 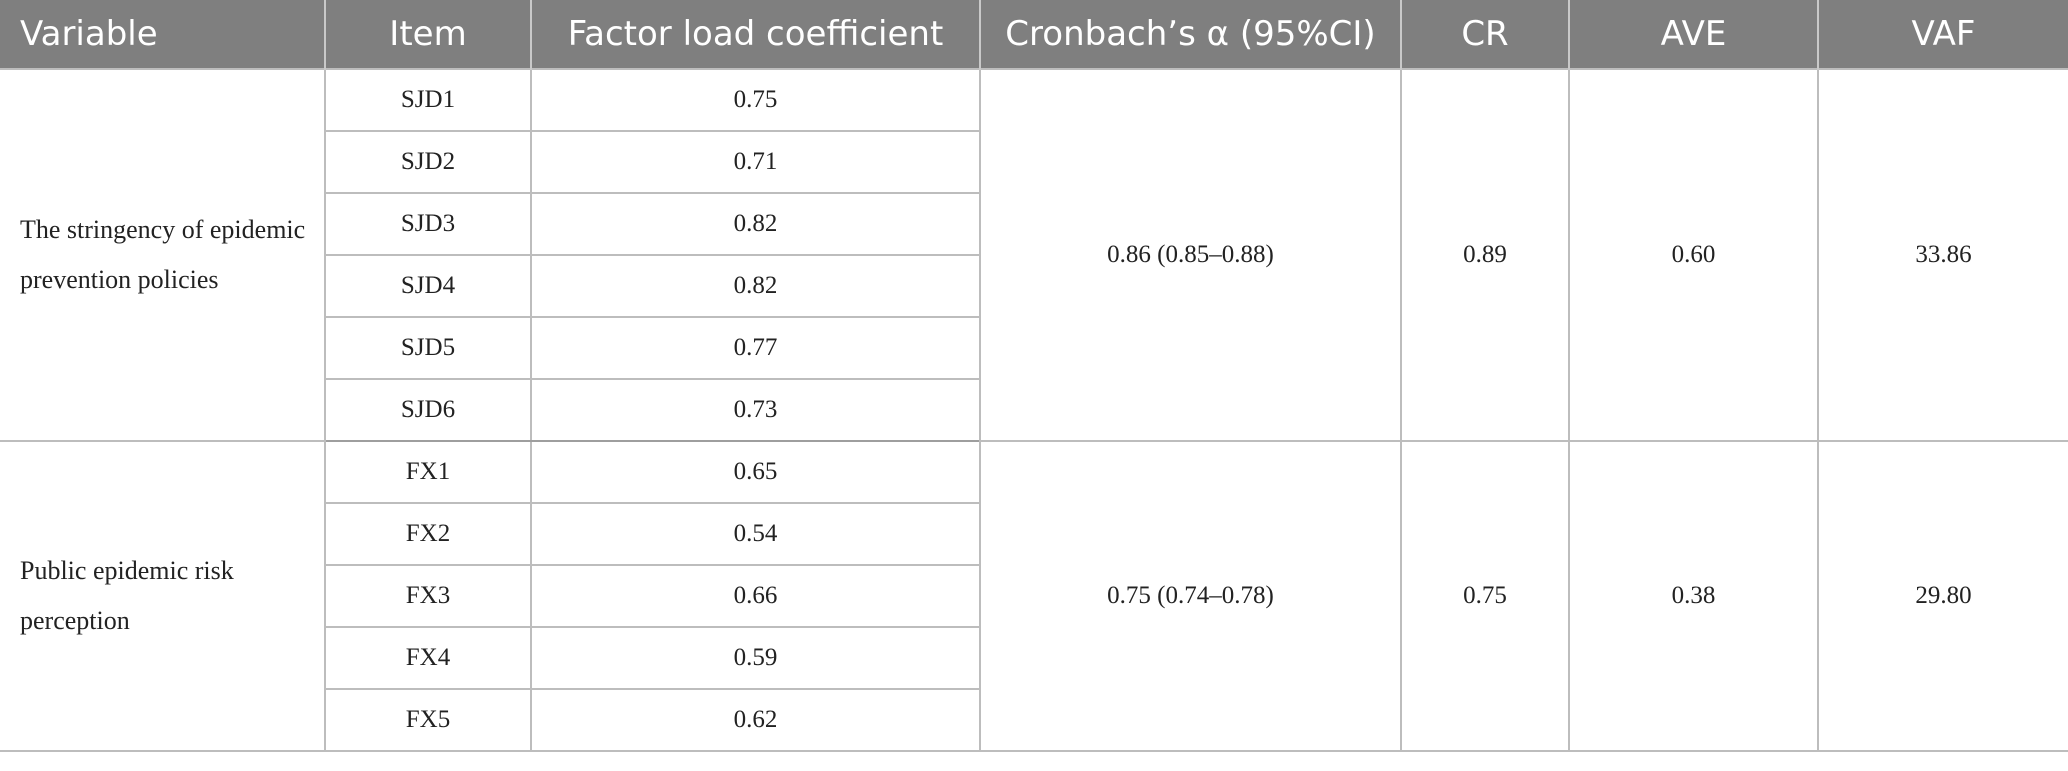 What do you see at coordinates (755, 472) in the screenshot?
I see `loading-cell: 0.65` at bounding box center [755, 472].